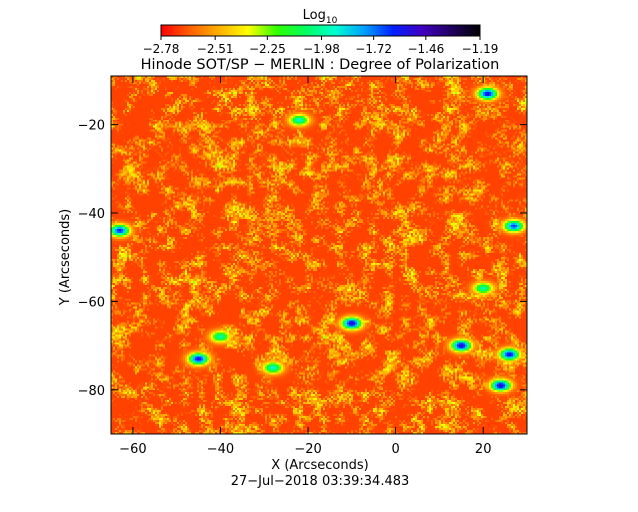 The width and height of the screenshot is (638, 512). What do you see at coordinates (220, 449) in the screenshot?
I see `x-tick-label: −40` at bounding box center [220, 449].